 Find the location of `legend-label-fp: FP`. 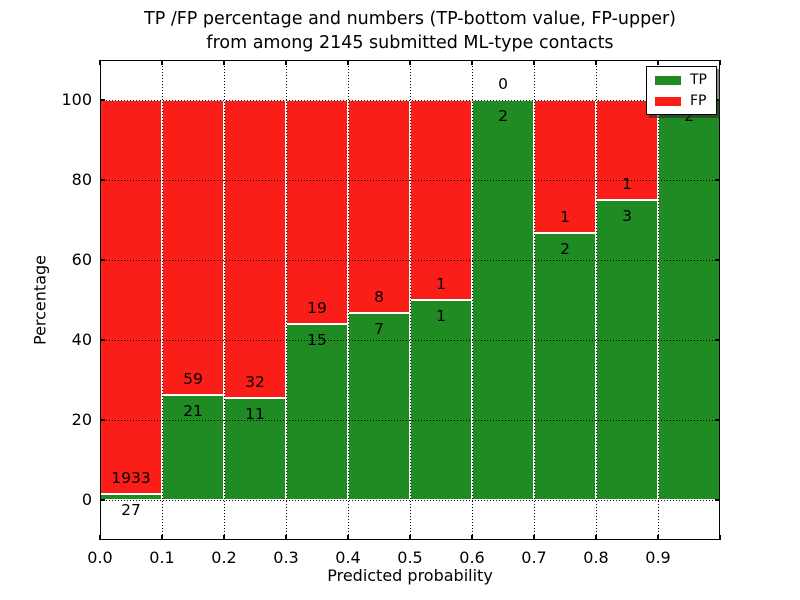

legend-label-fp: FP is located at coordinates (698, 101).